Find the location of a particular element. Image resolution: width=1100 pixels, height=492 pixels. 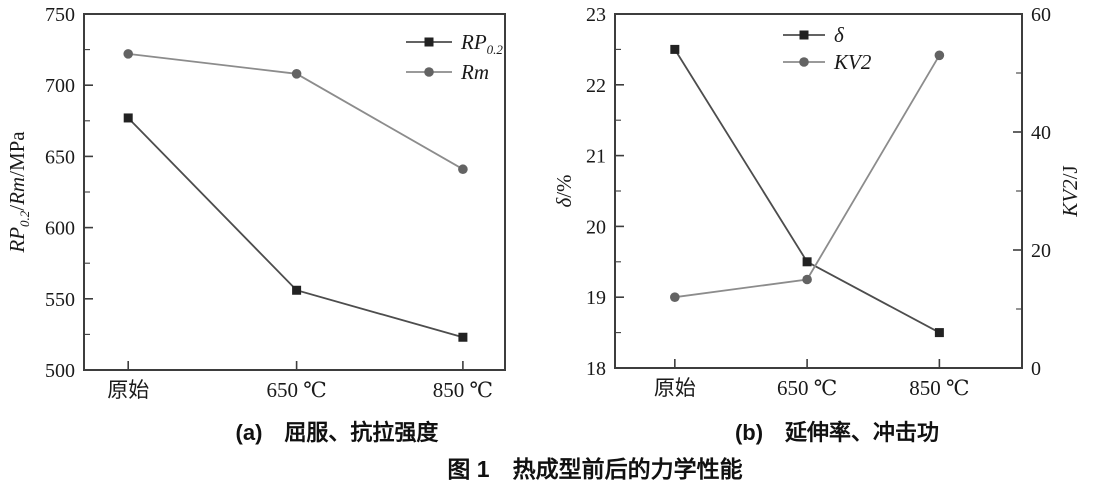

y-tick-label: 500 is located at coordinates (60, 371).